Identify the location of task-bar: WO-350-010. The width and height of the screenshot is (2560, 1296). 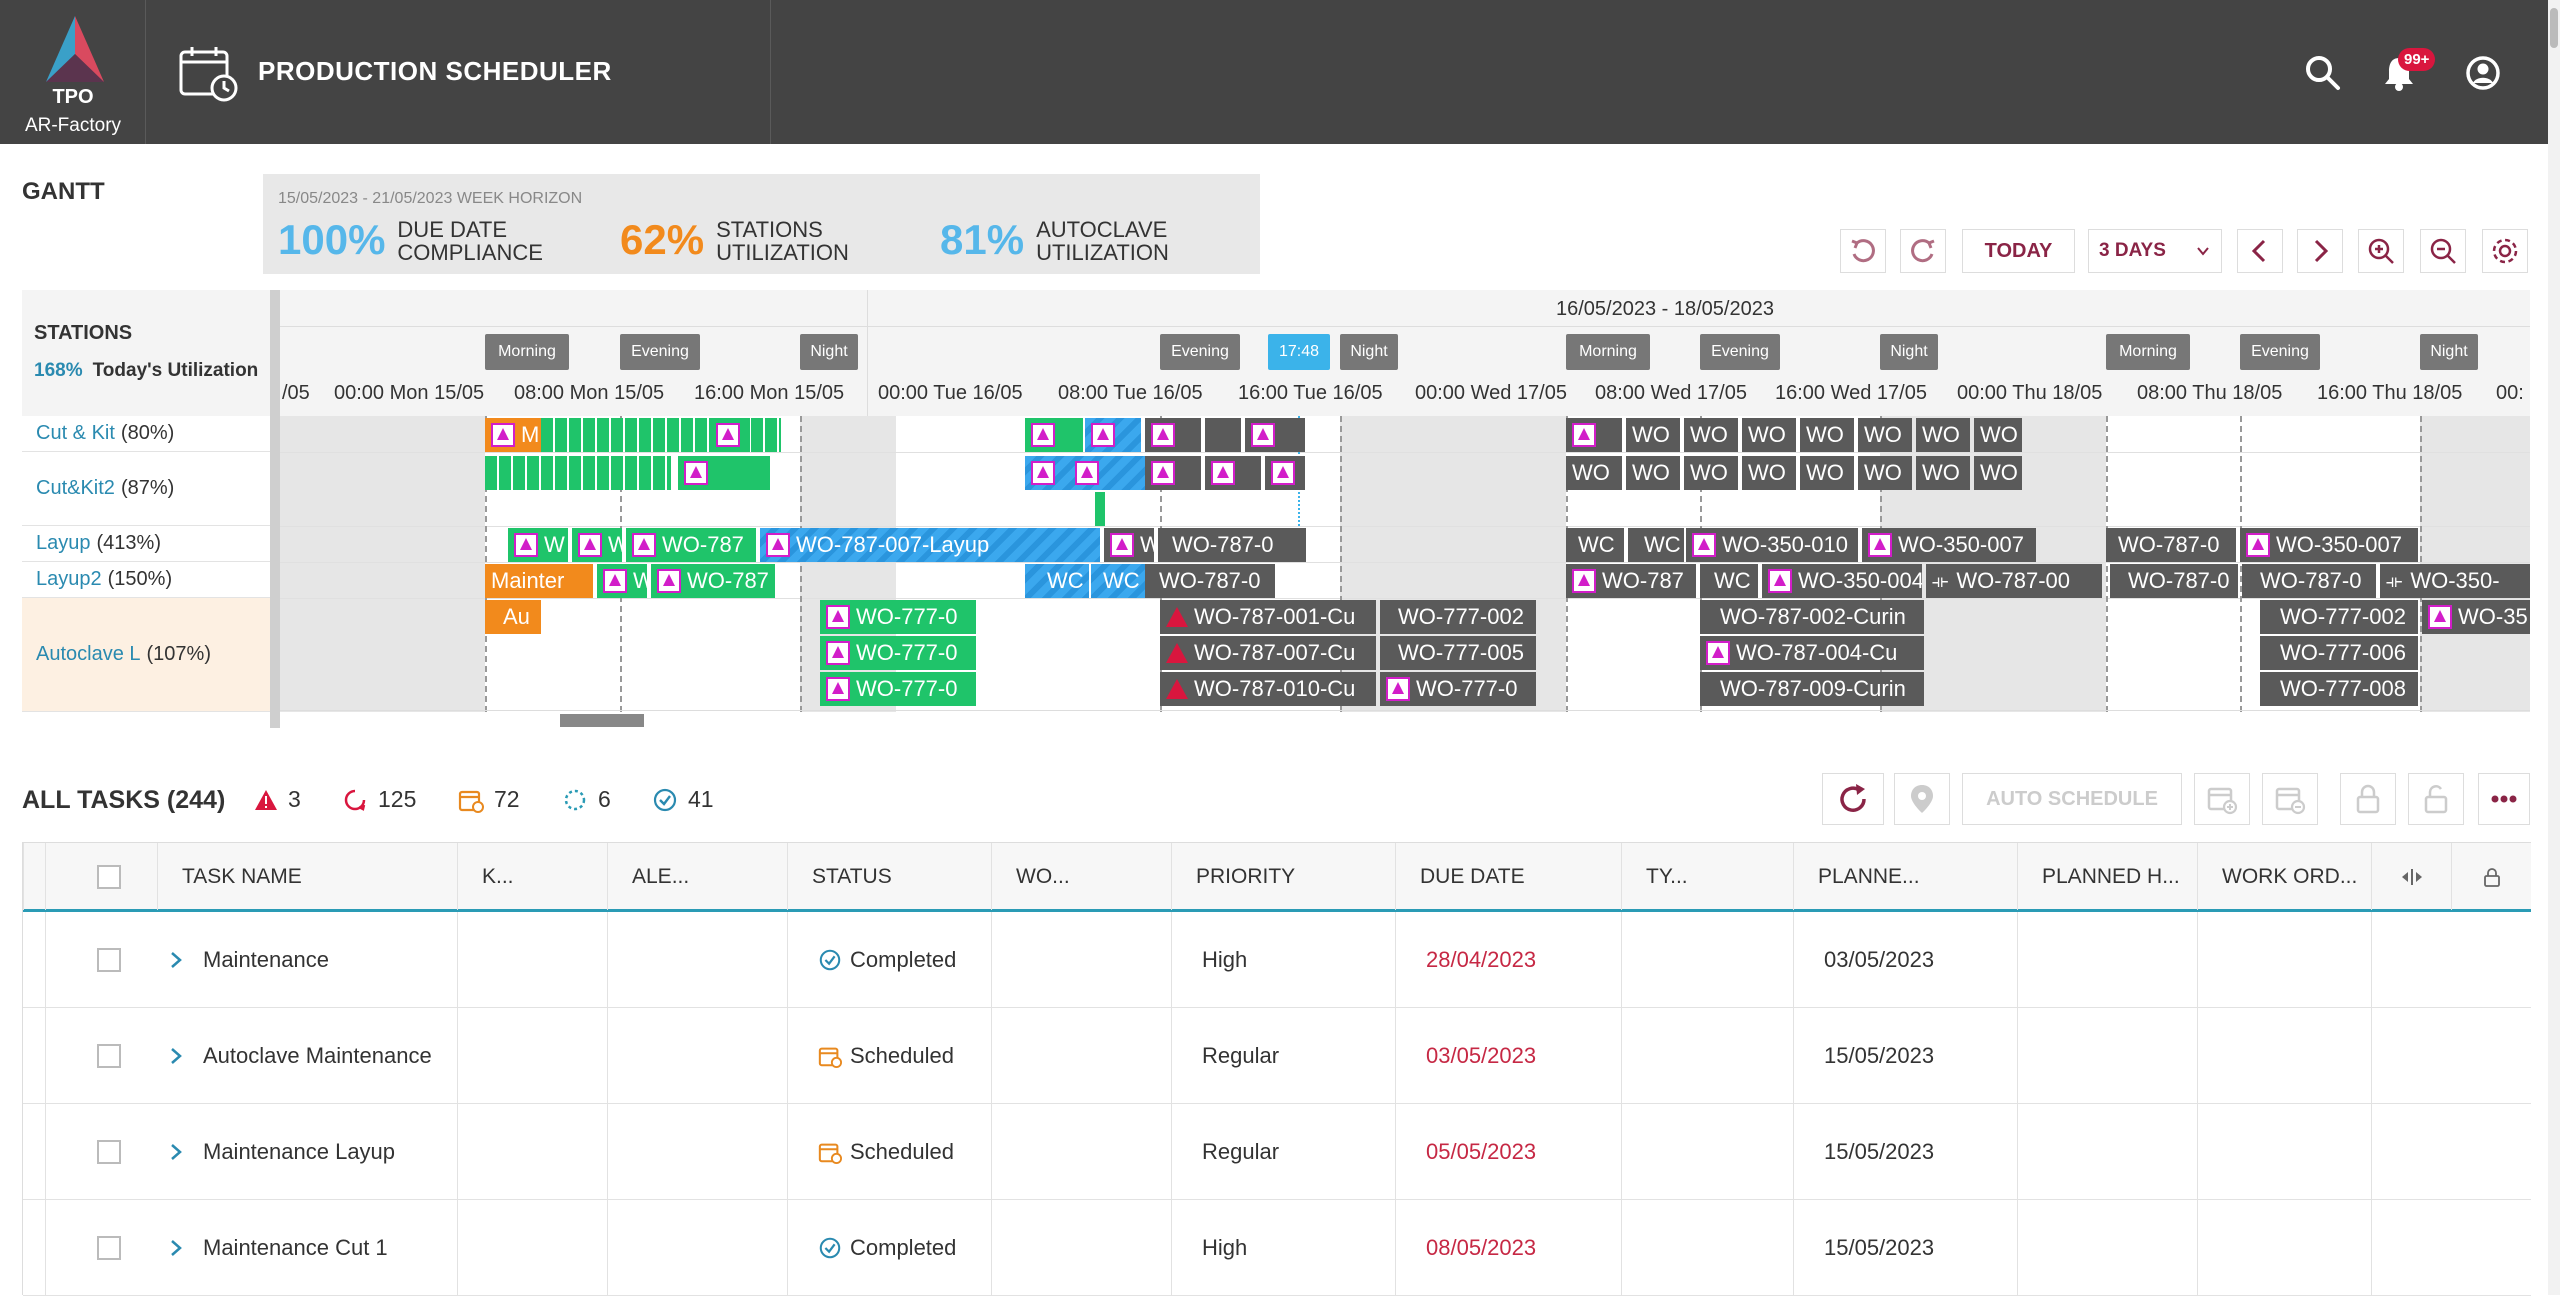
(1772, 545).